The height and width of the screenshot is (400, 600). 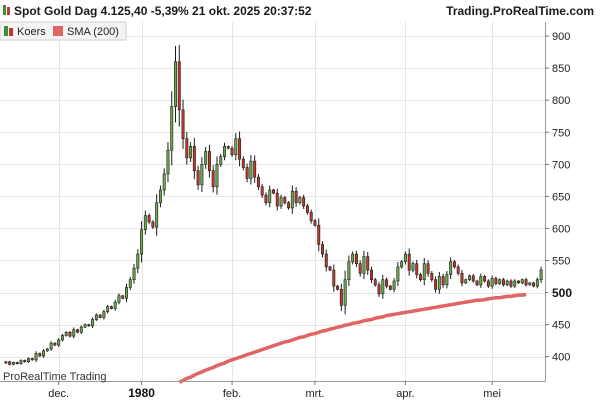 I want to click on site-name: Trading.ProRealTime.com, so click(x=520, y=11).